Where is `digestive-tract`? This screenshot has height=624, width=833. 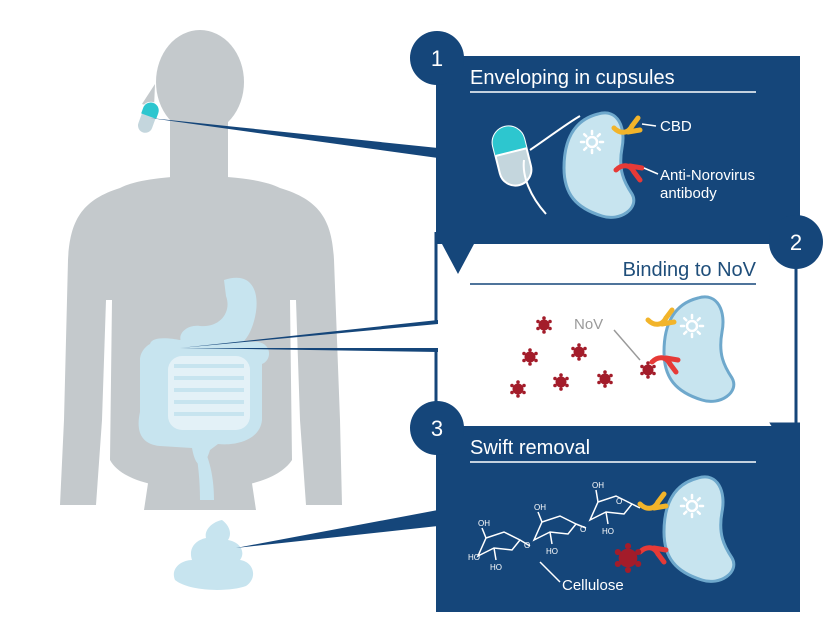
digestive-tract is located at coordinates (204, 388).